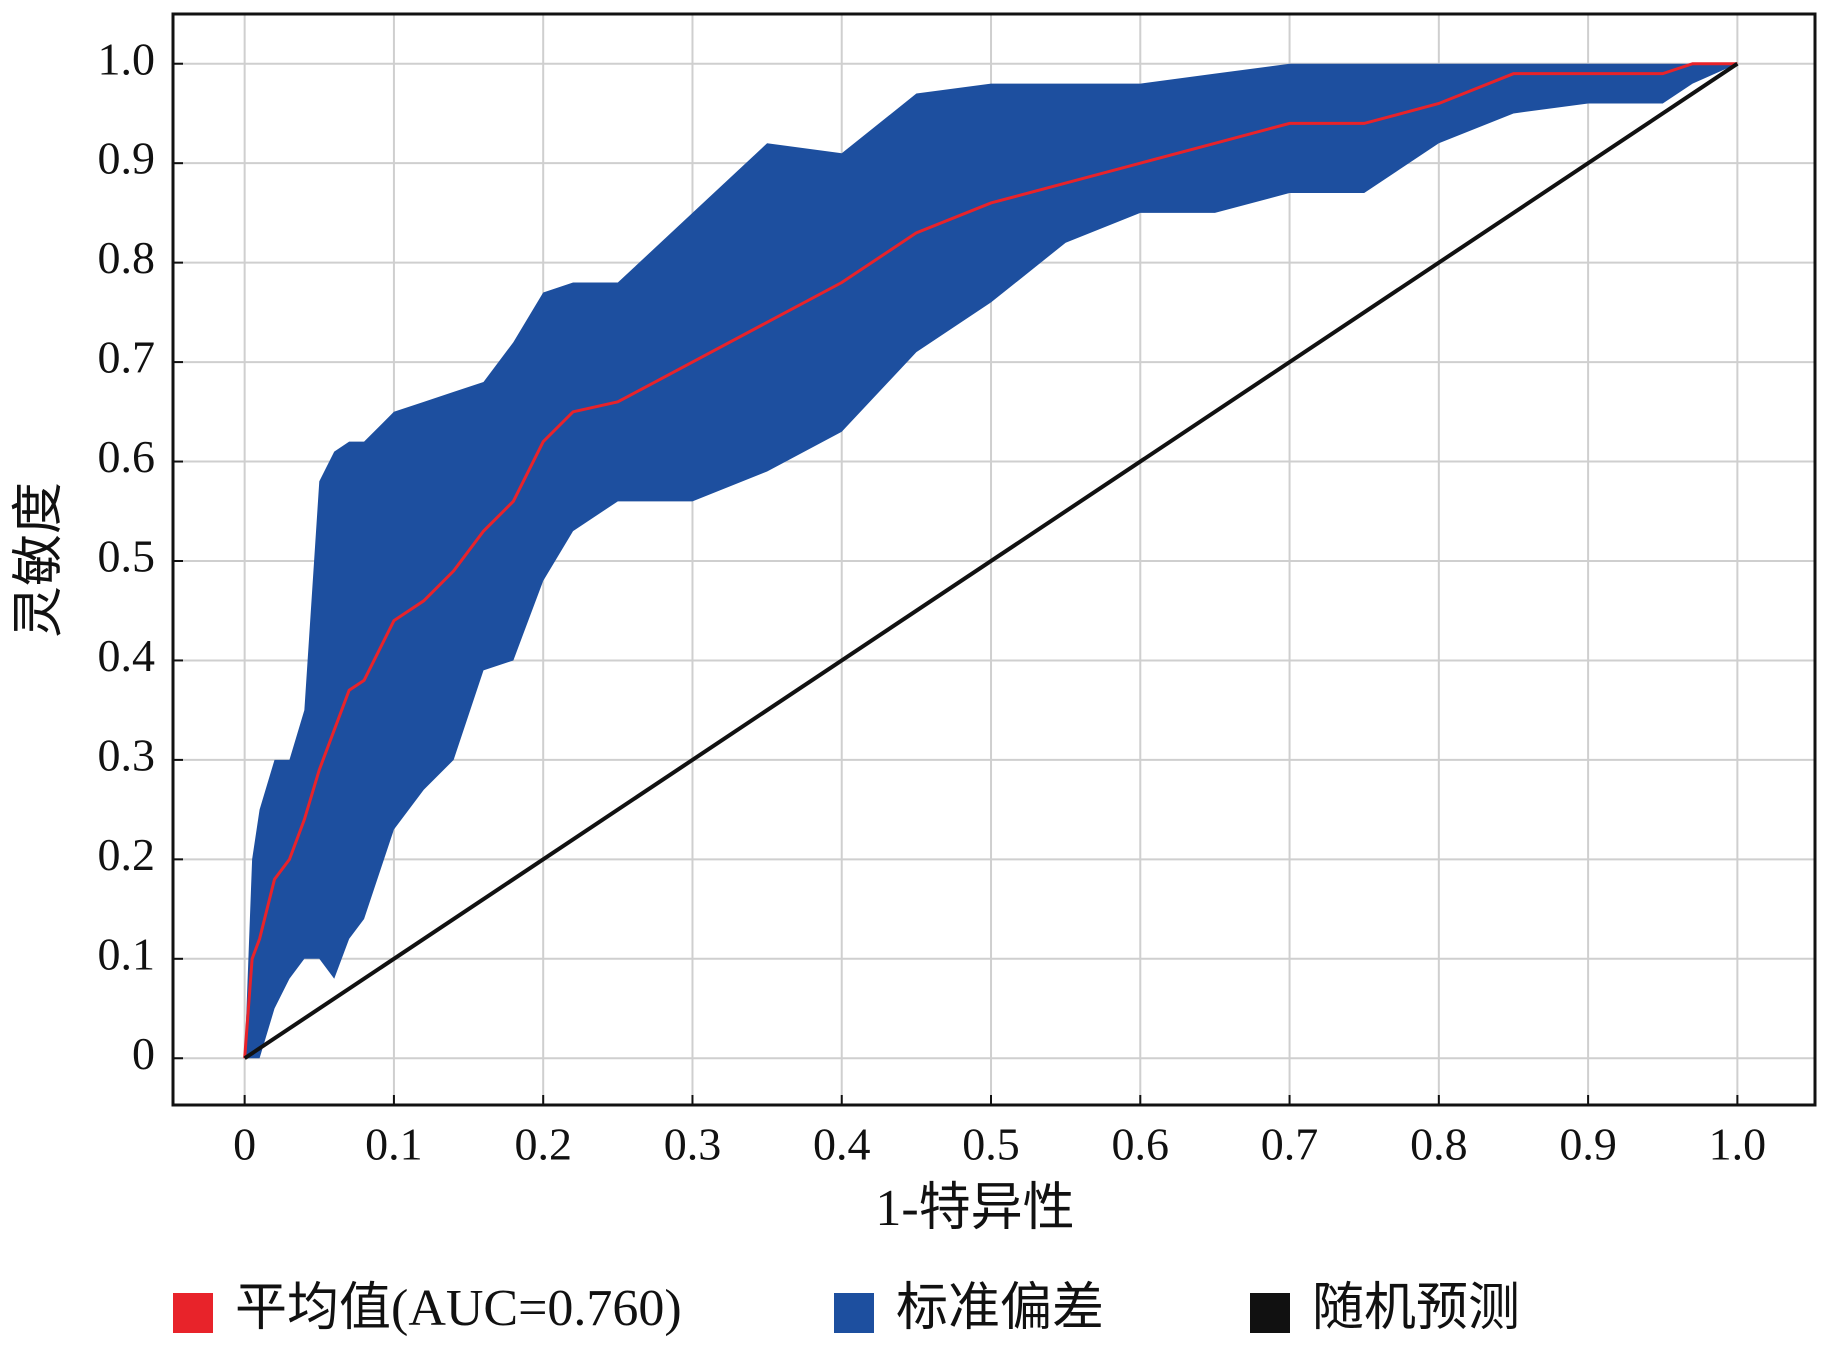  What do you see at coordinates (127, 456) in the screenshot?
I see `y-tick-label: 0.6` at bounding box center [127, 456].